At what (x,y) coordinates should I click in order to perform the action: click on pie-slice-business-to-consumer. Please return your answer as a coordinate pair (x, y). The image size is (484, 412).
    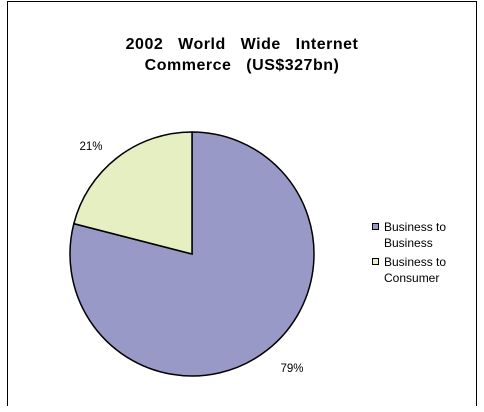
    Looking at the image, I should click on (132, 193).